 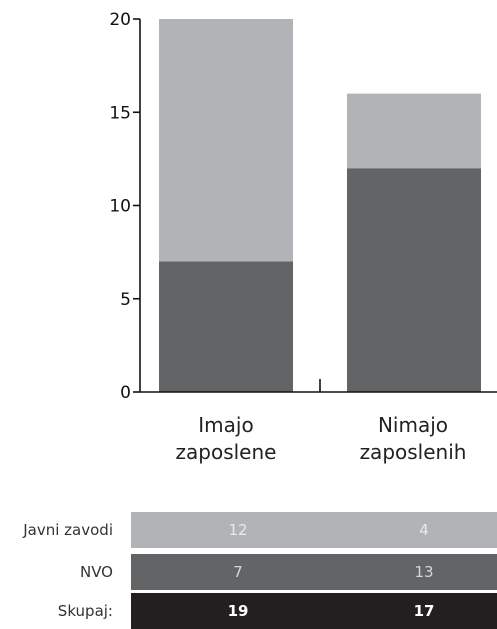 I want to click on table-row-javni-zavodi: Javni zavodi 12 4, so click(x=248, y=530).